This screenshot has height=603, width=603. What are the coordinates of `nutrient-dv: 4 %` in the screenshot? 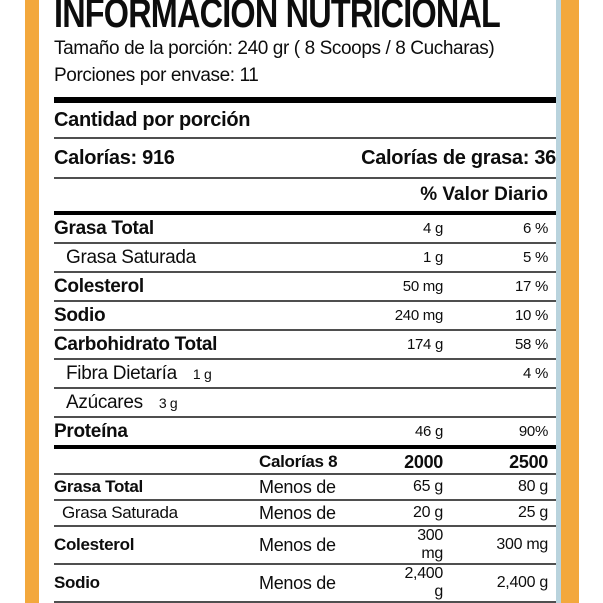 It's located at (535, 373).